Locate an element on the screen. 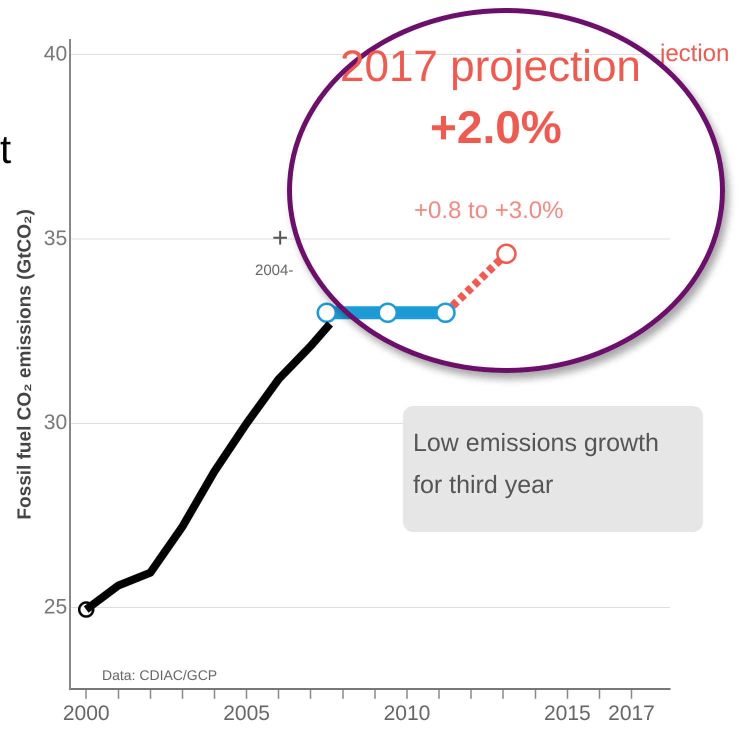 This screenshot has width=750, height=740. y-tick-label: 30 is located at coordinates (56, 422).